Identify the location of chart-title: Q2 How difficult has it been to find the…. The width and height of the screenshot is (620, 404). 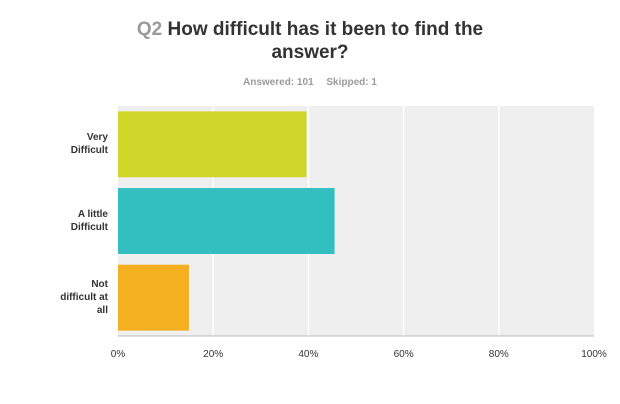
(310, 41).